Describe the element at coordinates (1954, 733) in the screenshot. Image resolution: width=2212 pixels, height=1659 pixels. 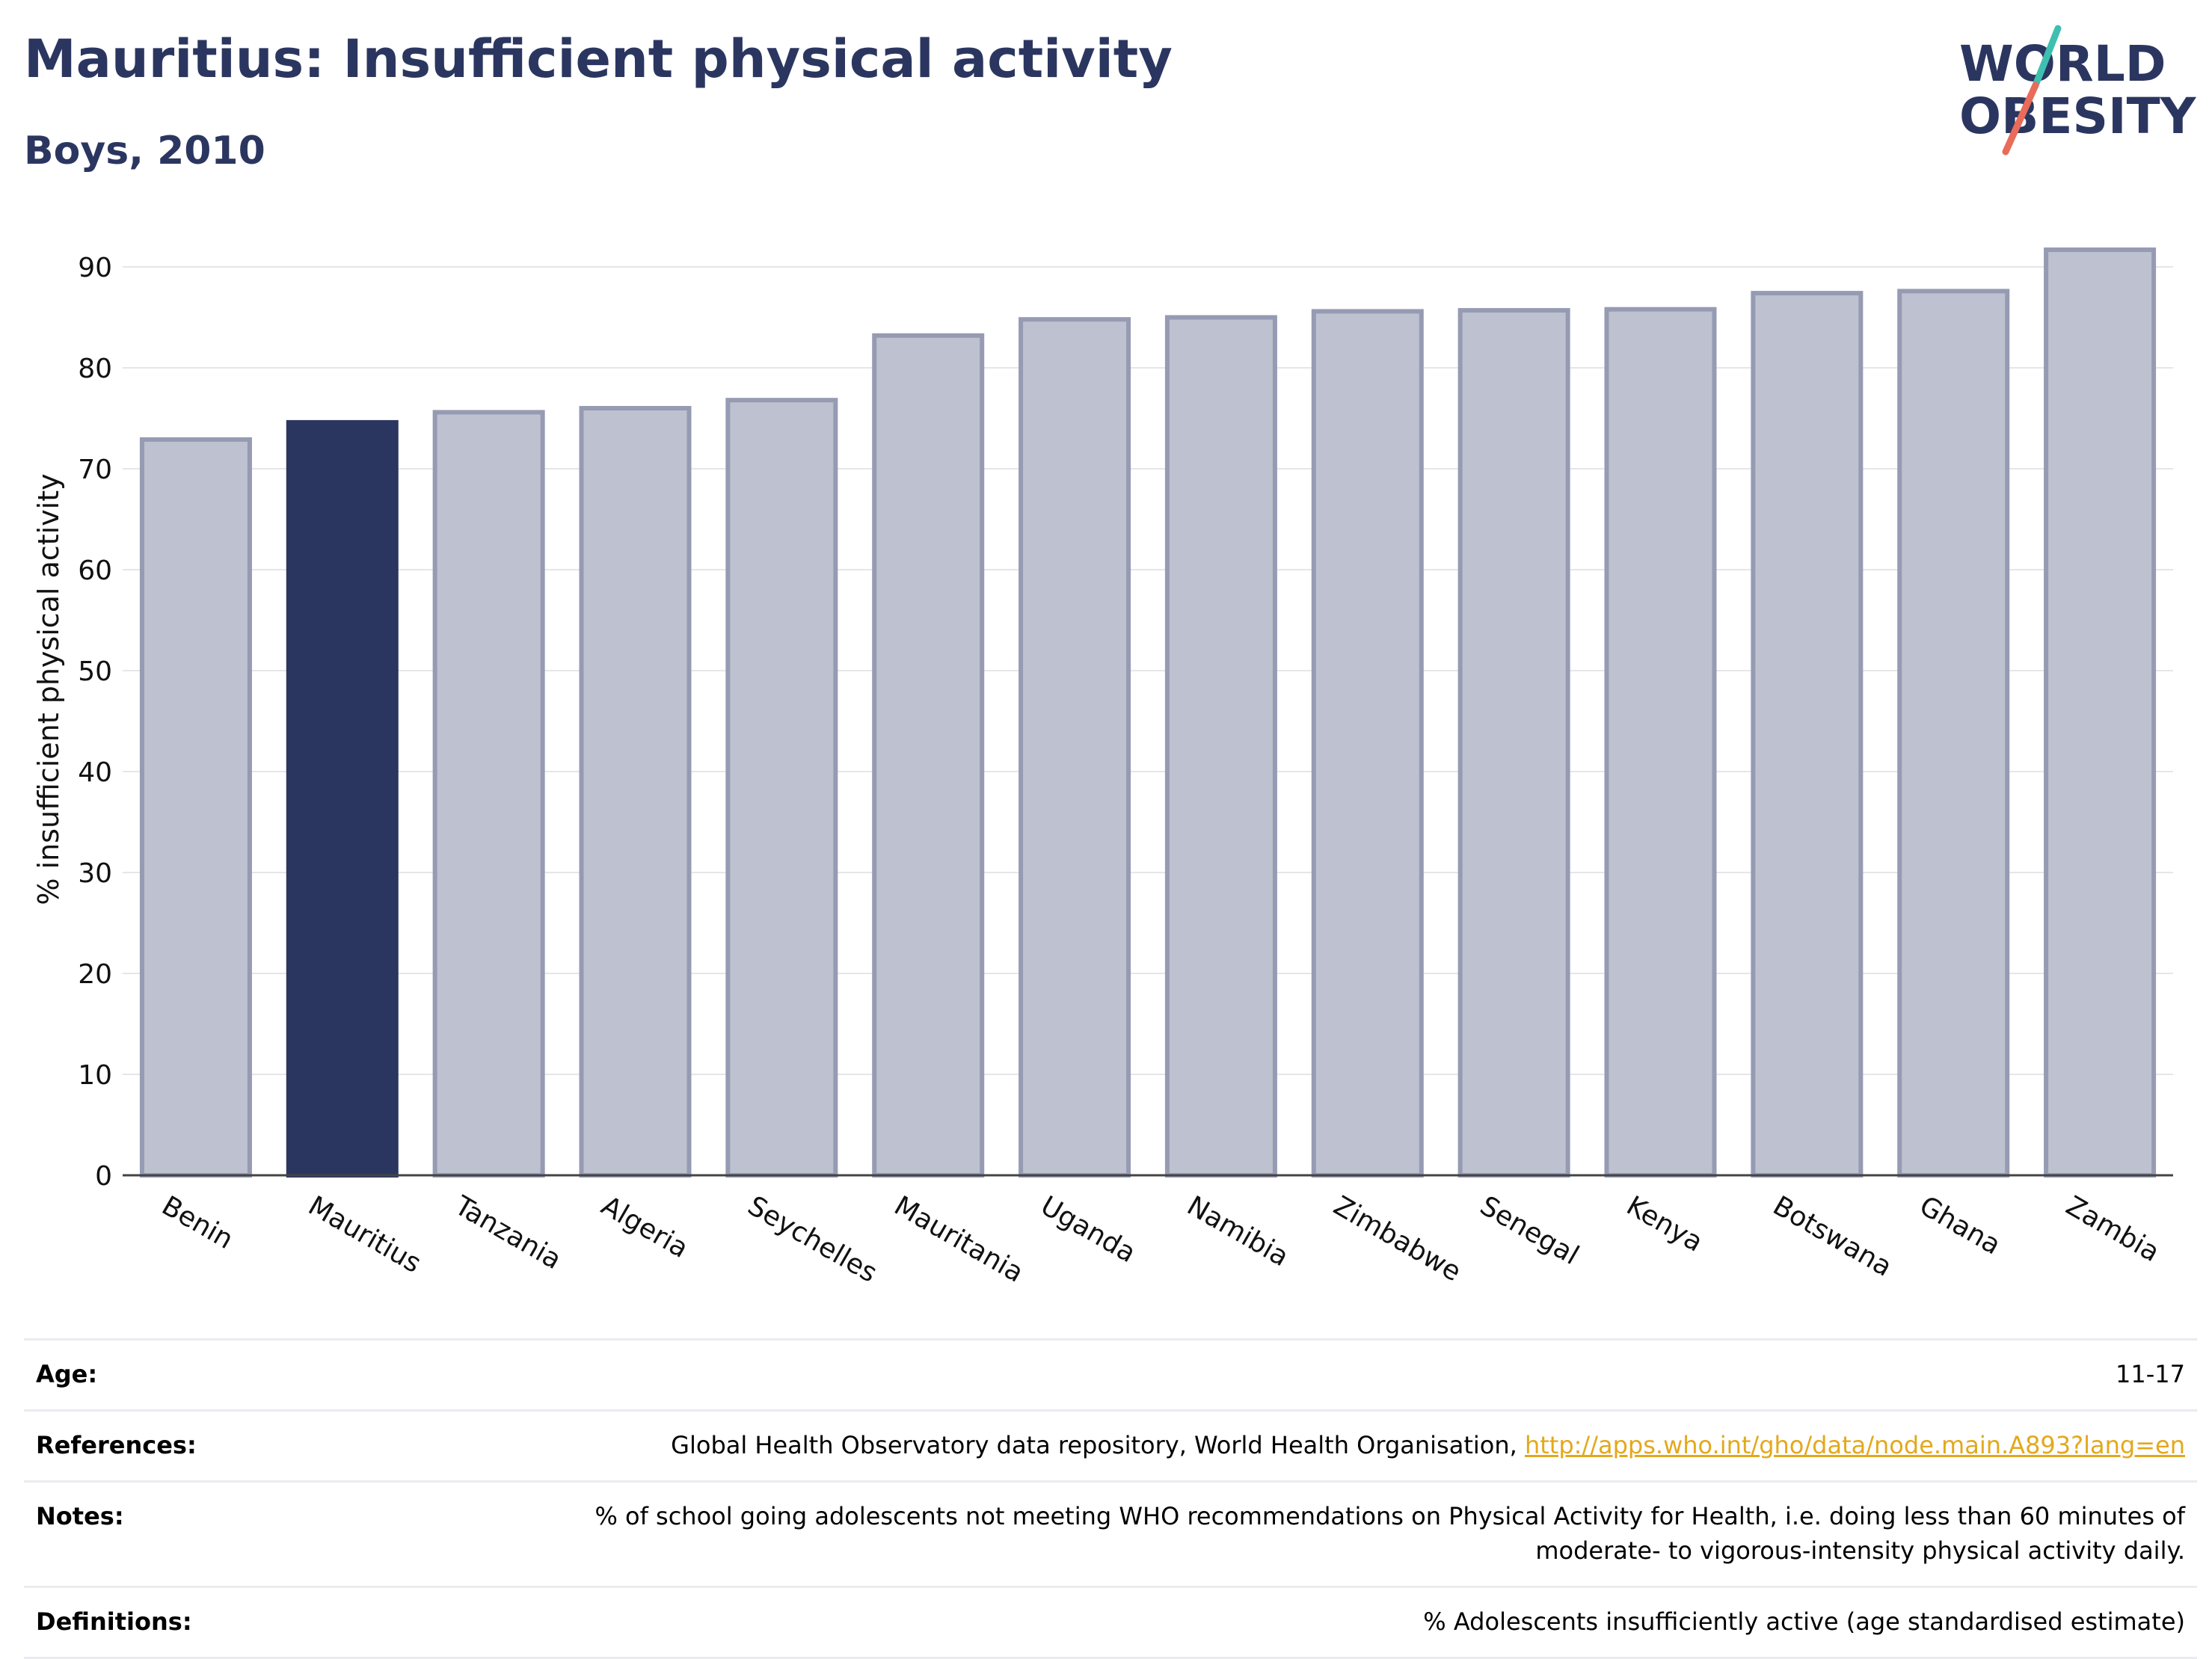
I see `bar-ghana` at that location.